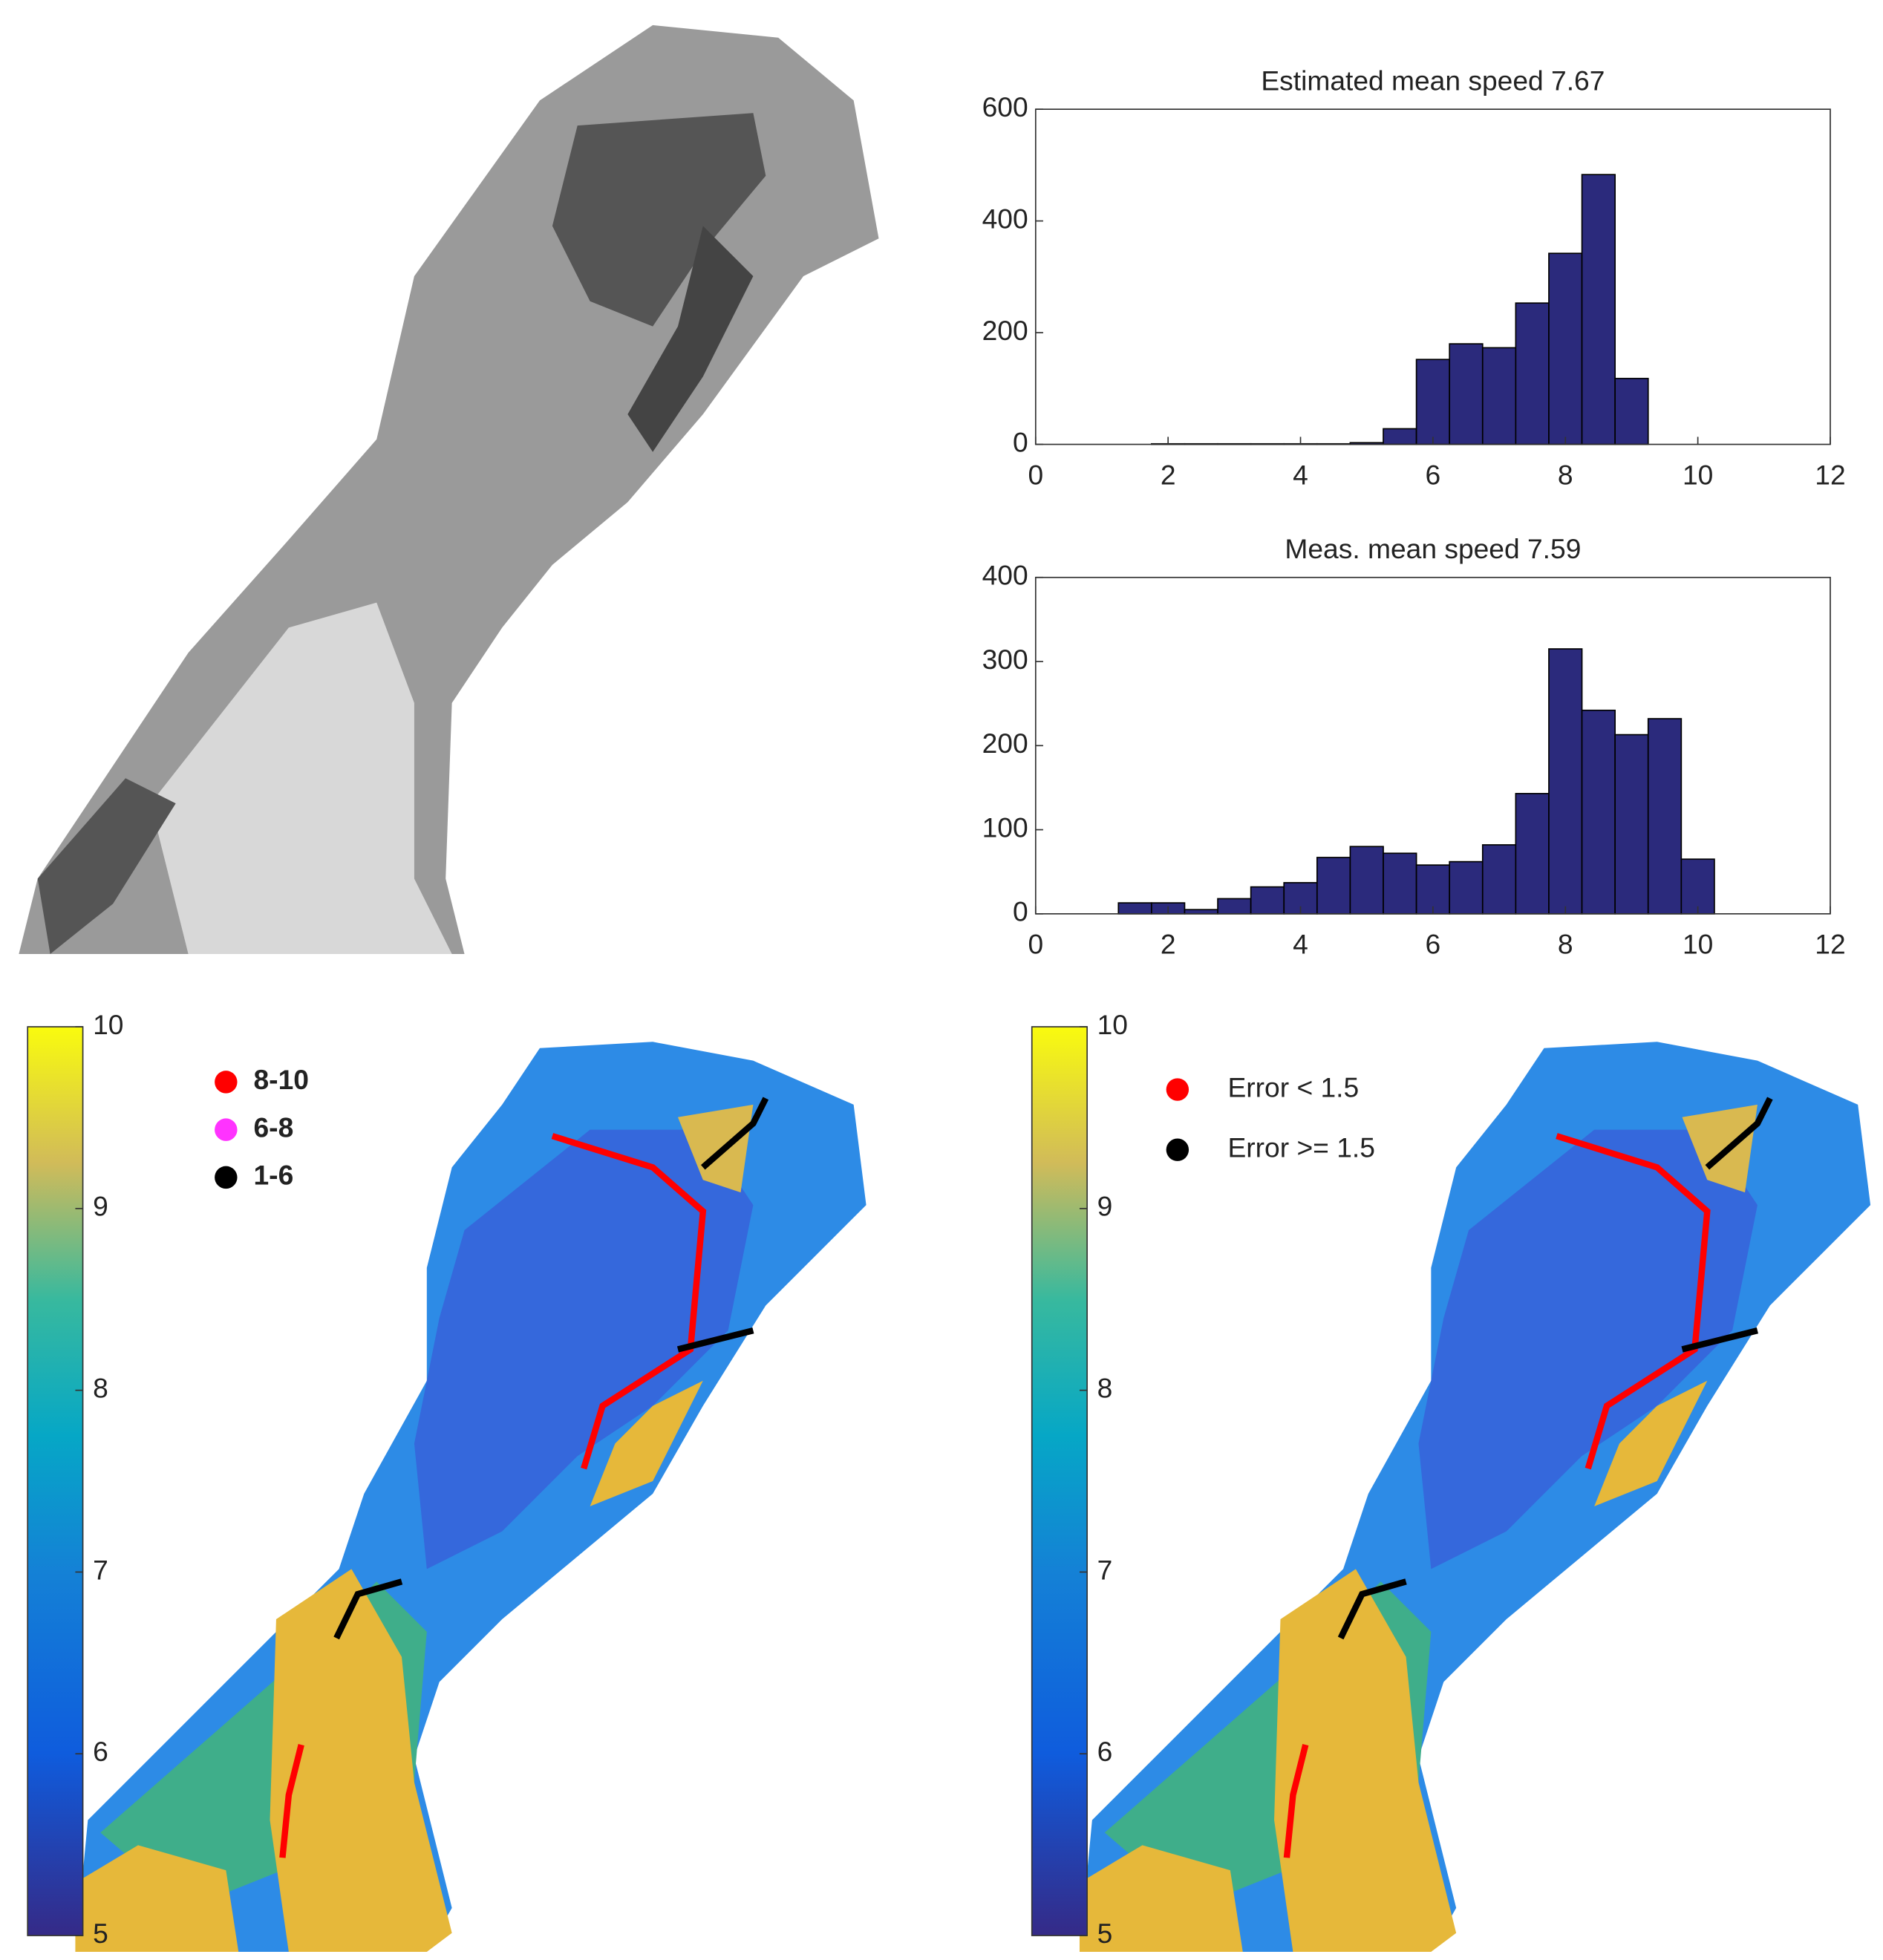 The image size is (1883, 1960). What do you see at coordinates (1433, 80) in the screenshot?
I see `chart-title: Estimated mean speed 7.67` at bounding box center [1433, 80].